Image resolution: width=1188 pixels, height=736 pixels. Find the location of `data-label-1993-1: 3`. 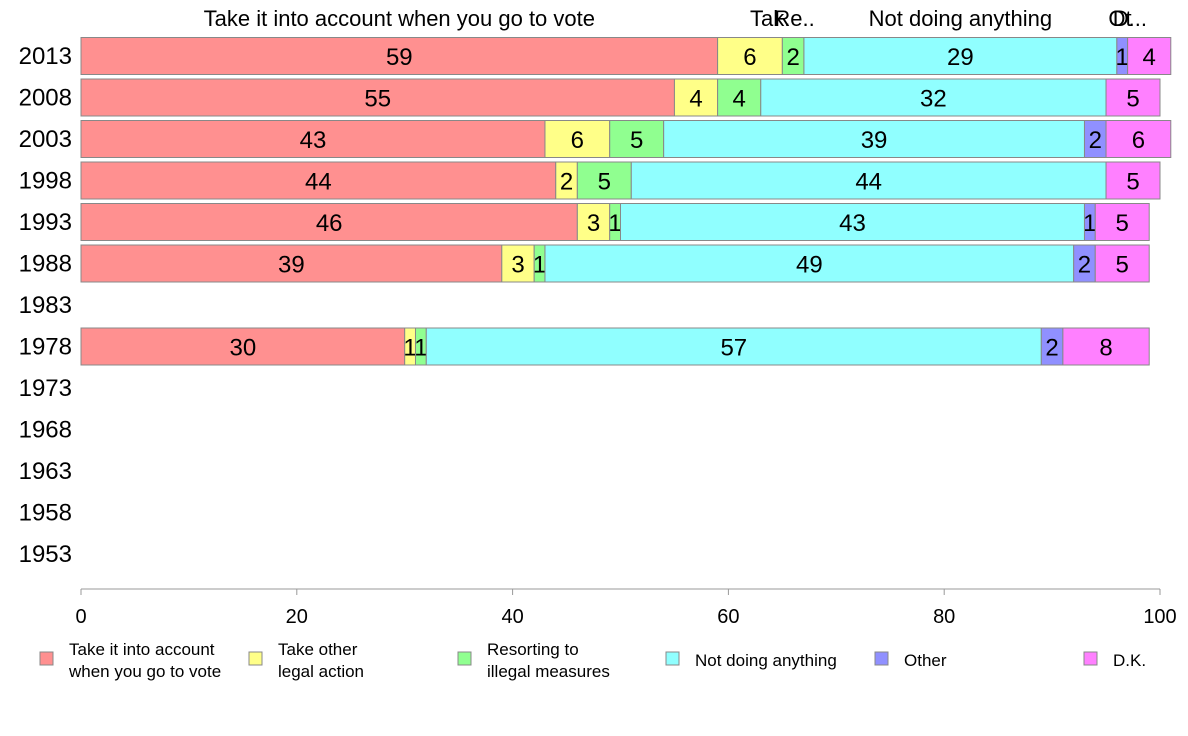

data-label-1993-1: 3 is located at coordinates (593, 223).